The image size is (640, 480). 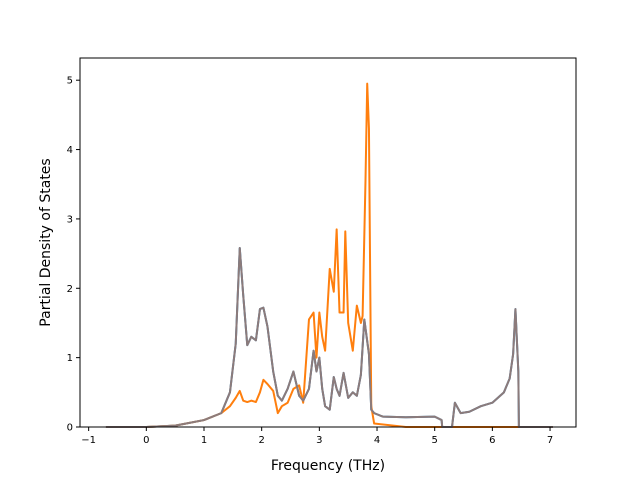 I want to click on x-tick-label: 3, so click(x=319, y=440).